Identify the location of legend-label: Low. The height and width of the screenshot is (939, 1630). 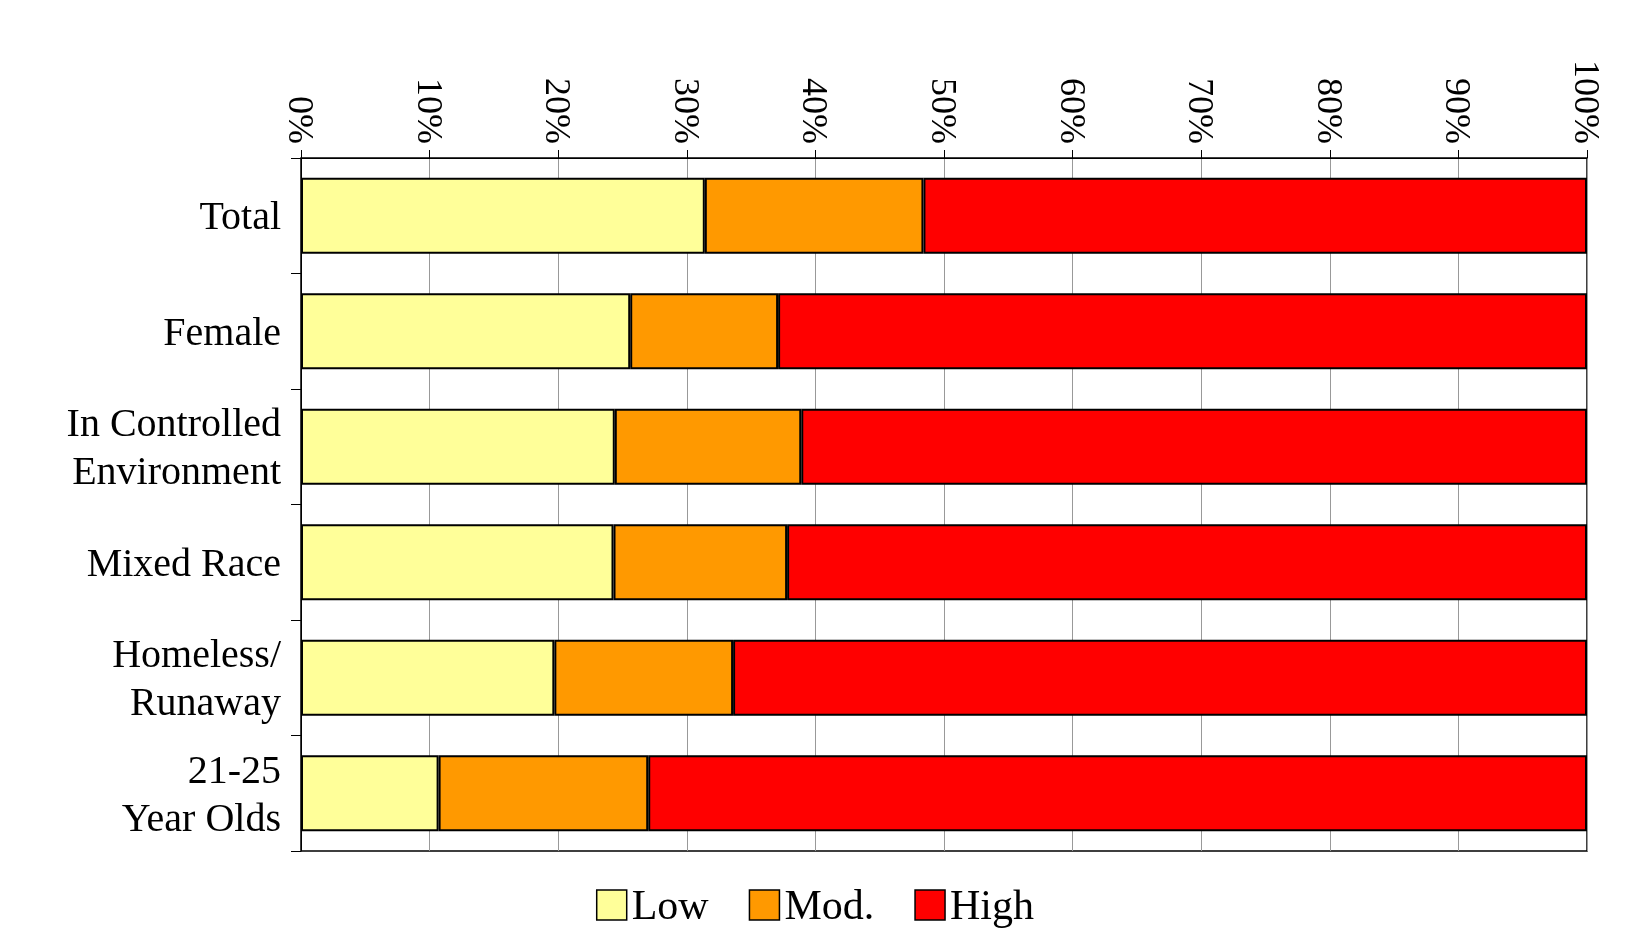
(670, 905).